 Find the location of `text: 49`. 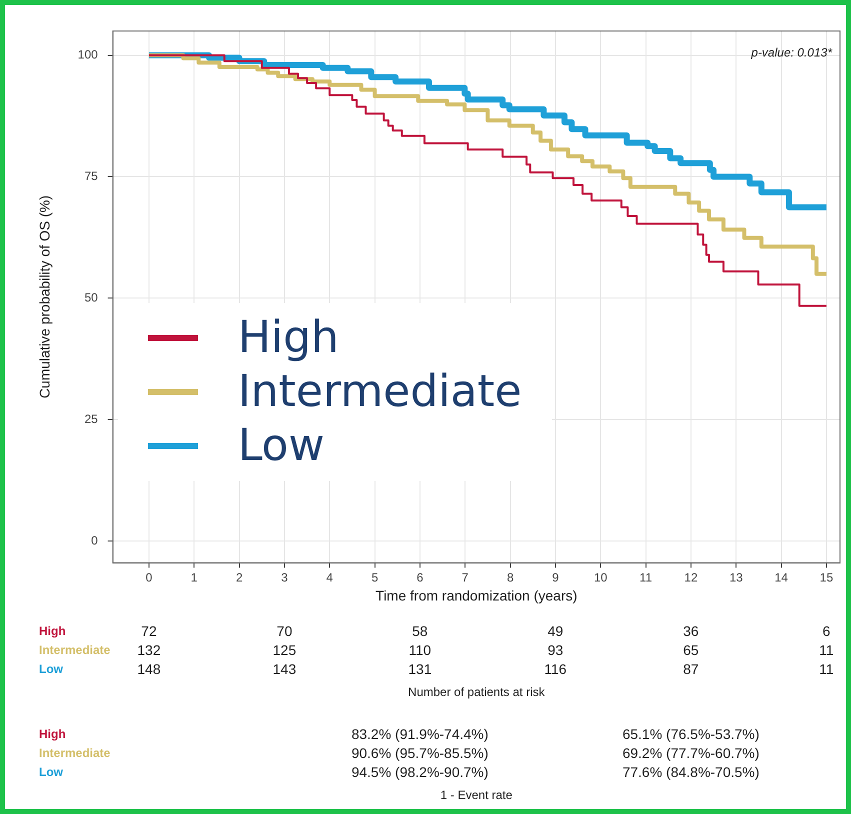

text: 49 is located at coordinates (556, 631).